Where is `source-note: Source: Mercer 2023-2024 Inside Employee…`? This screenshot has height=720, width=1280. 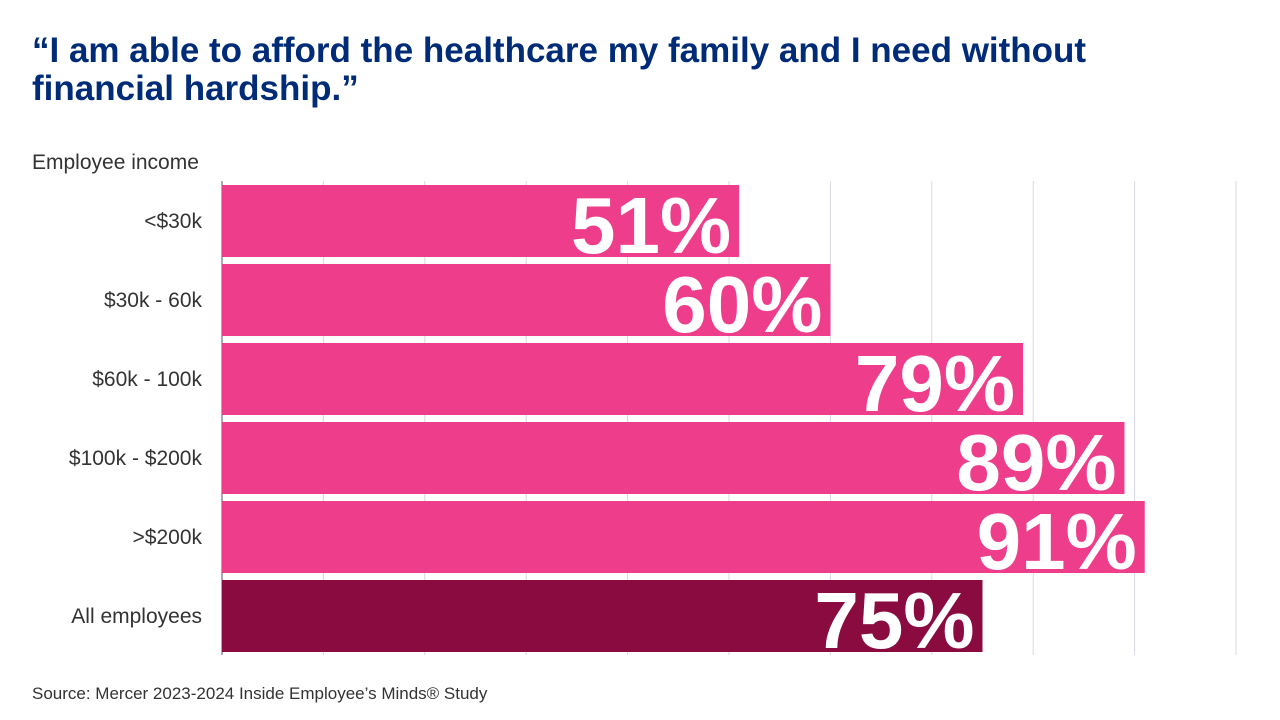
source-note: Source: Mercer 2023-2024 Inside Employee… is located at coordinates (260, 693).